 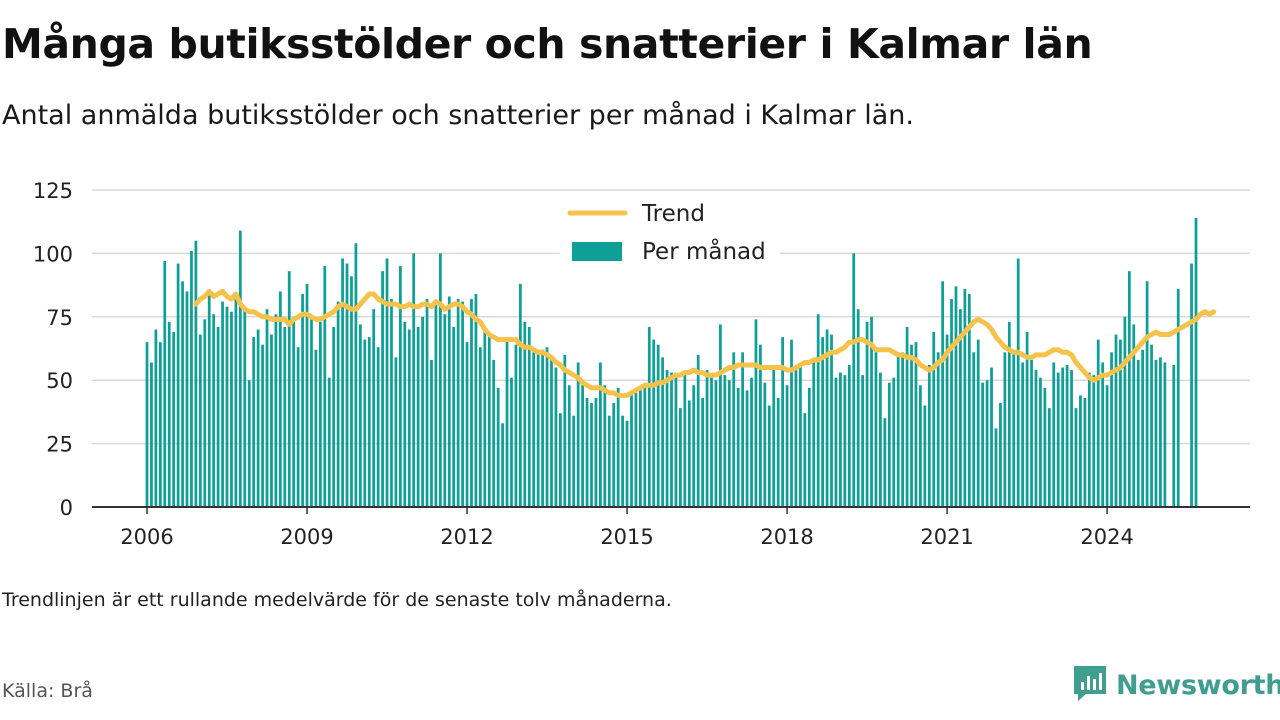 I want to click on y-tick-label: 75, so click(x=59, y=318).